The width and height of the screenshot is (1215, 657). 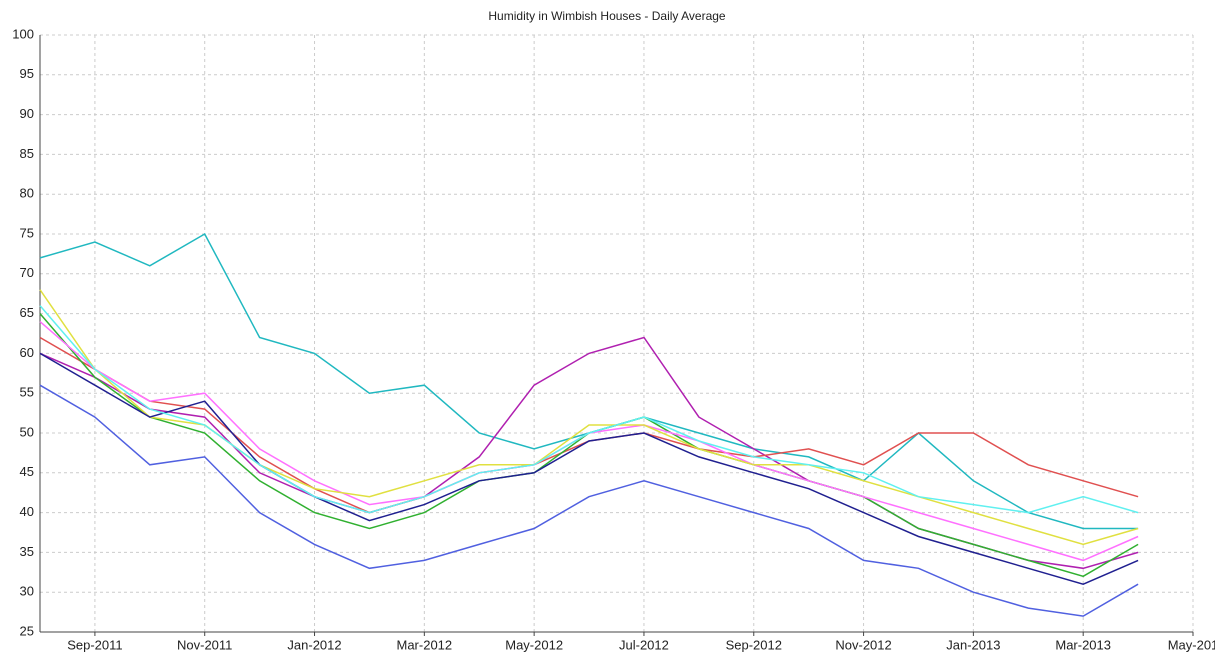 I want to click on y-tick-label: 90, so click(x=27, y=113).